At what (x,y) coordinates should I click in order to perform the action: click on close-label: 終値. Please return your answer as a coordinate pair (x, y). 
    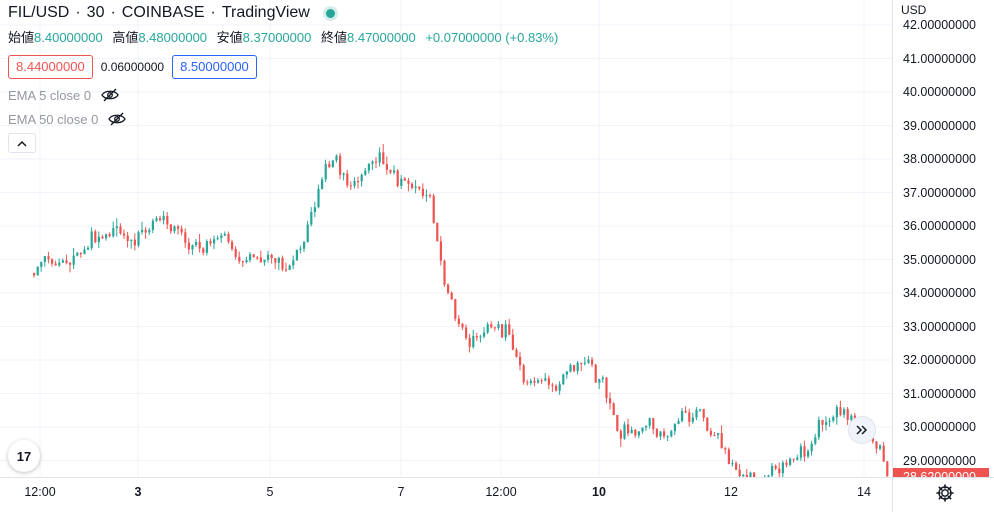
    Looking at the image, I should click on (333, 37).